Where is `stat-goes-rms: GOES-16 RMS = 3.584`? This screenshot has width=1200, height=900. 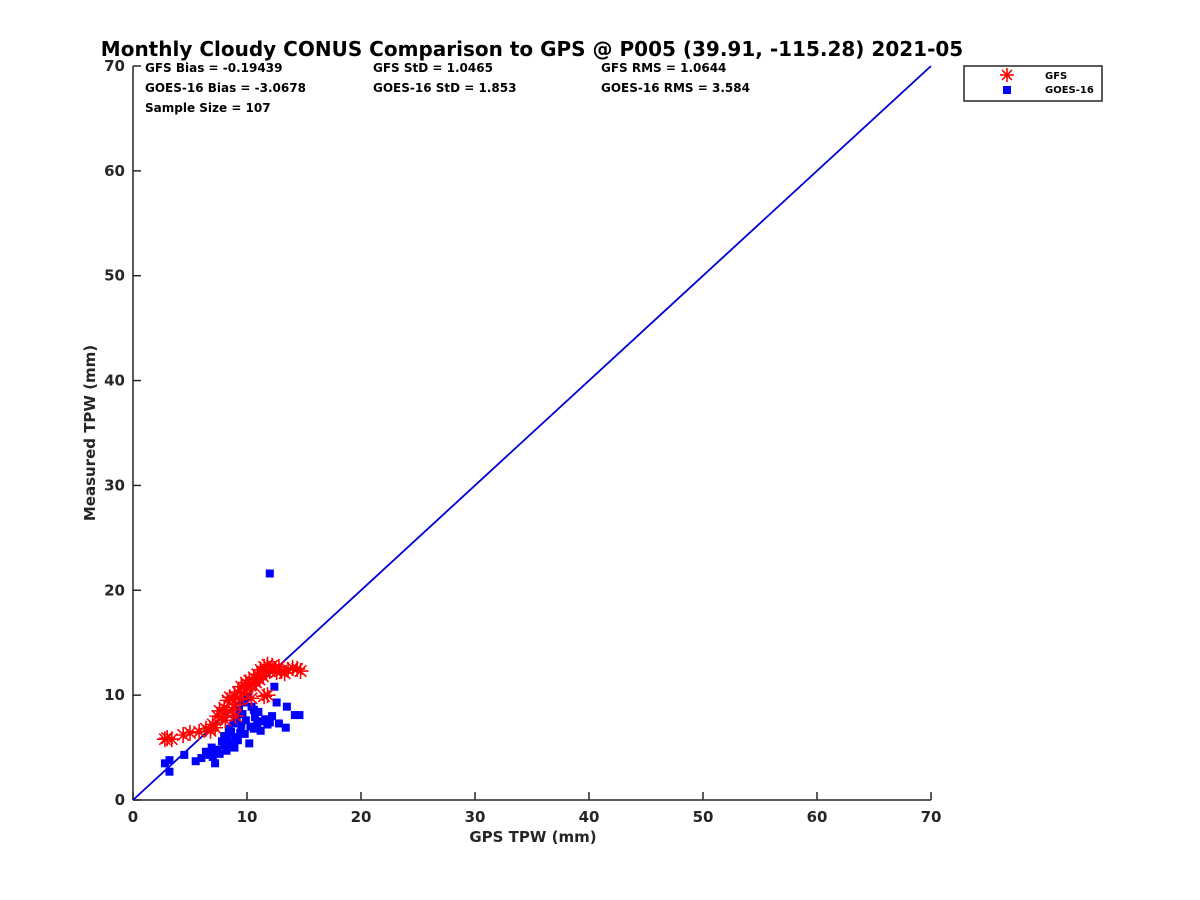 stat-goes-rms: GOES-16 RMS = 3.584 is located at coordinates (675, 88).